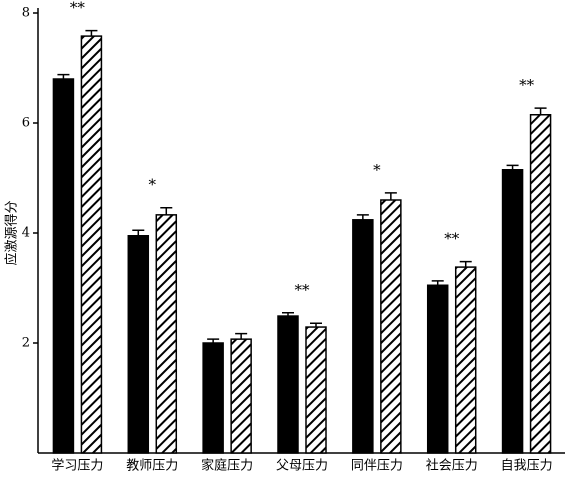 The height and width of the screenshot is (477, 567). I want to click on x-tick-label: 家庭压力, so click(227, 466).